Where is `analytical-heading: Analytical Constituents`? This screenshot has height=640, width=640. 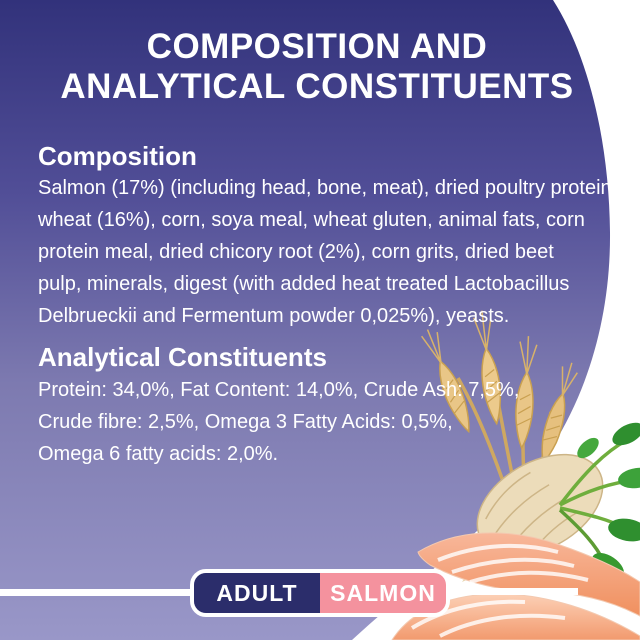
analytical-heading: Analytical Constituents is located at coordinates (182, 357).